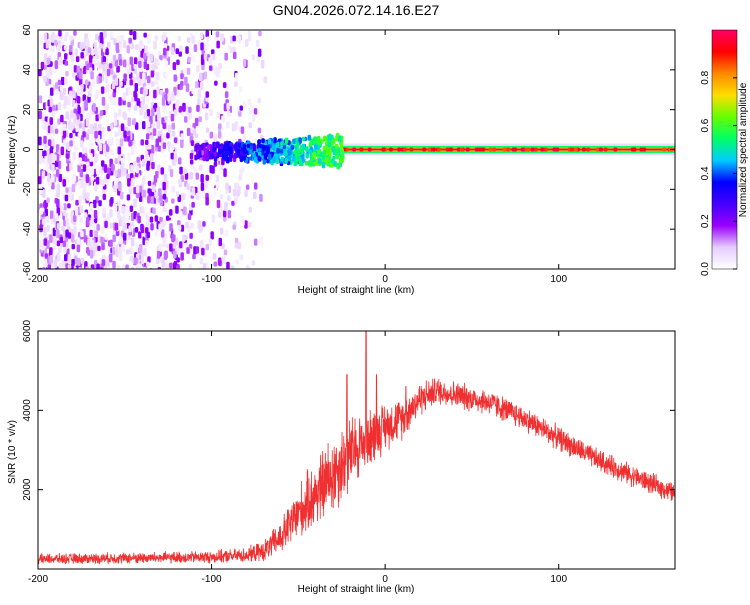  Describe the element at coordinates (705, 269) in the screenshot. I see `colorbar-tick-label: 0.0` at that location.